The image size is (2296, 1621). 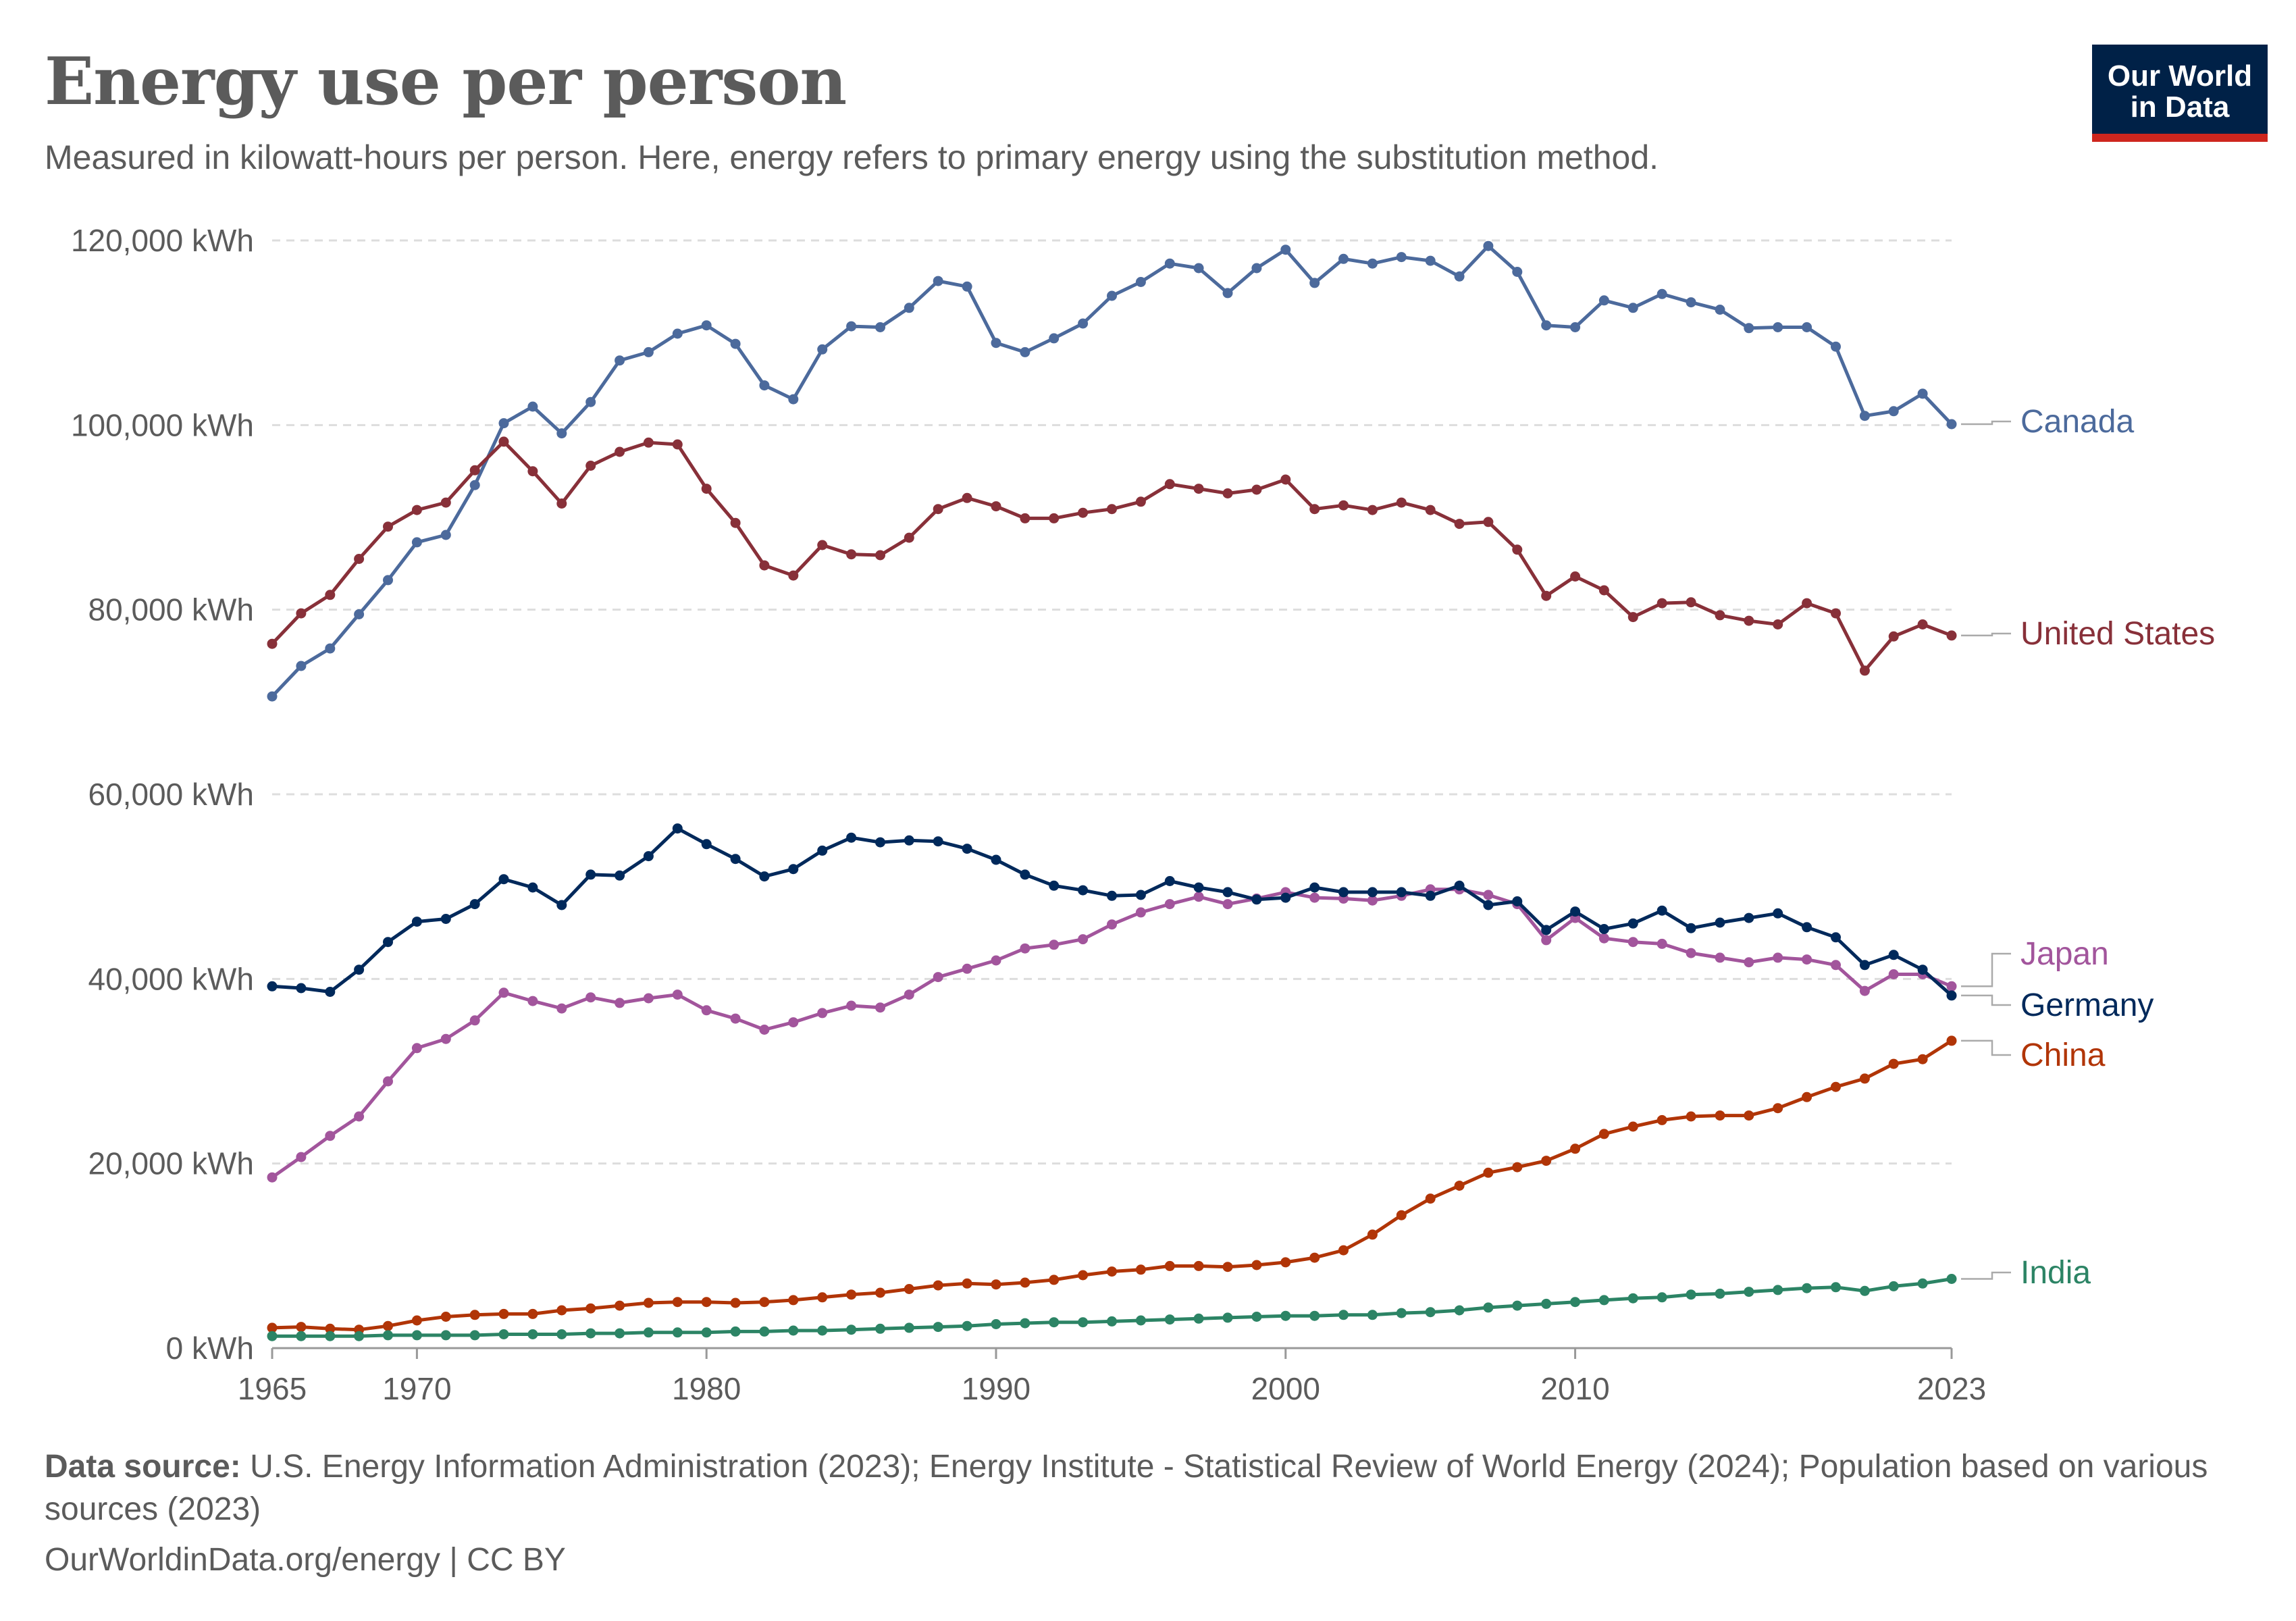 I want to click on data-point-united-states-2023, so click(x=1951, y=635).